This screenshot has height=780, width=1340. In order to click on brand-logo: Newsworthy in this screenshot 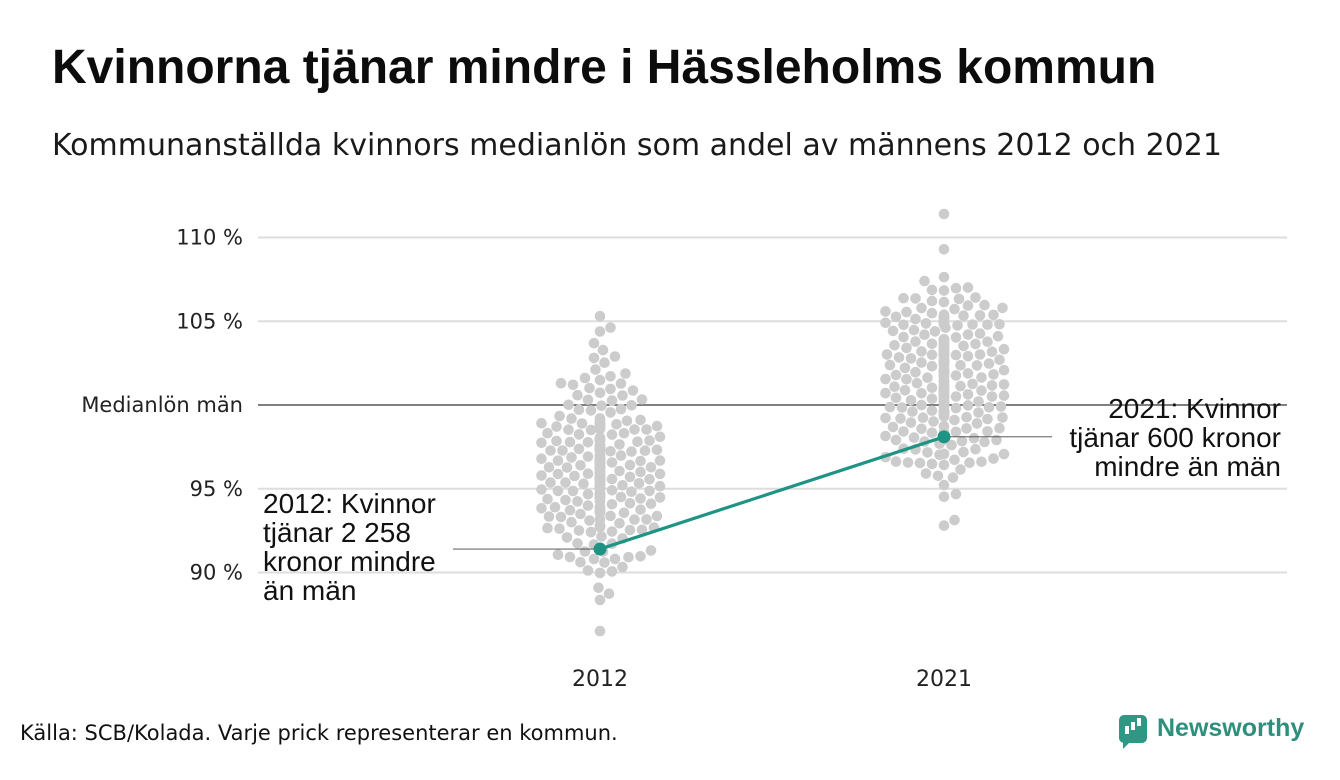, I will do `click(1212, 731)`.